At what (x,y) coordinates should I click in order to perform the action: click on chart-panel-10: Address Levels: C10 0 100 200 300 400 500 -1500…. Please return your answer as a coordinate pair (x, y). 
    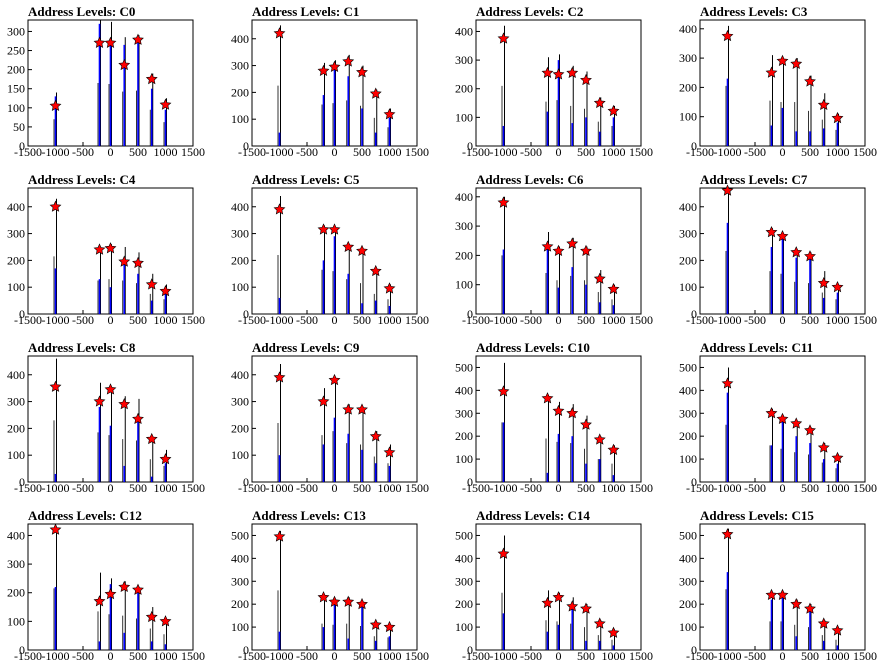
    Looking at the image, I should click on (560, 420).